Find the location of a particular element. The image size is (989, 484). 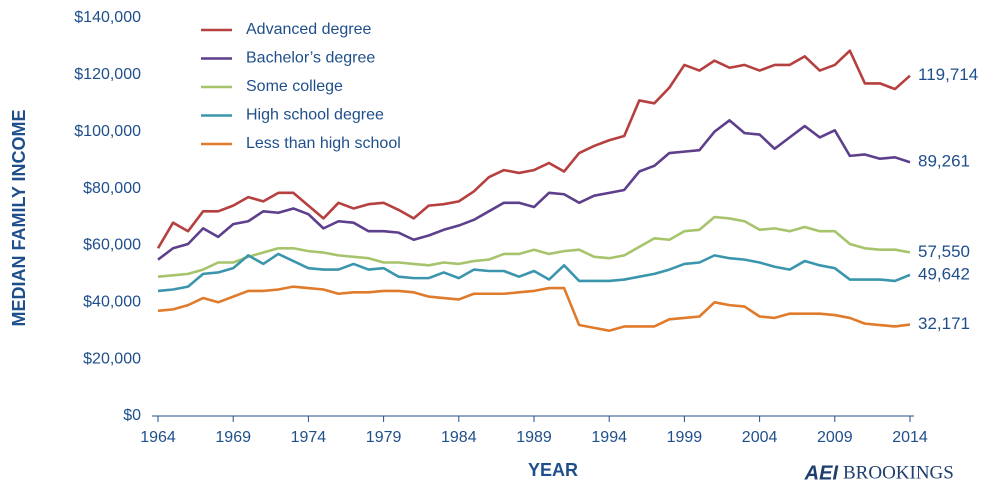

y-tick-label: $100,000 is located at coordinates (107, 131).